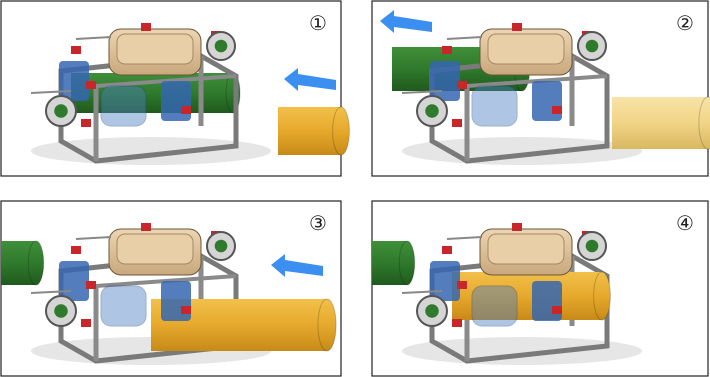  What do you see at coordinates (685, 223) in the screenshot?
I see `step-label: ④` at bounding box center [685, 223].